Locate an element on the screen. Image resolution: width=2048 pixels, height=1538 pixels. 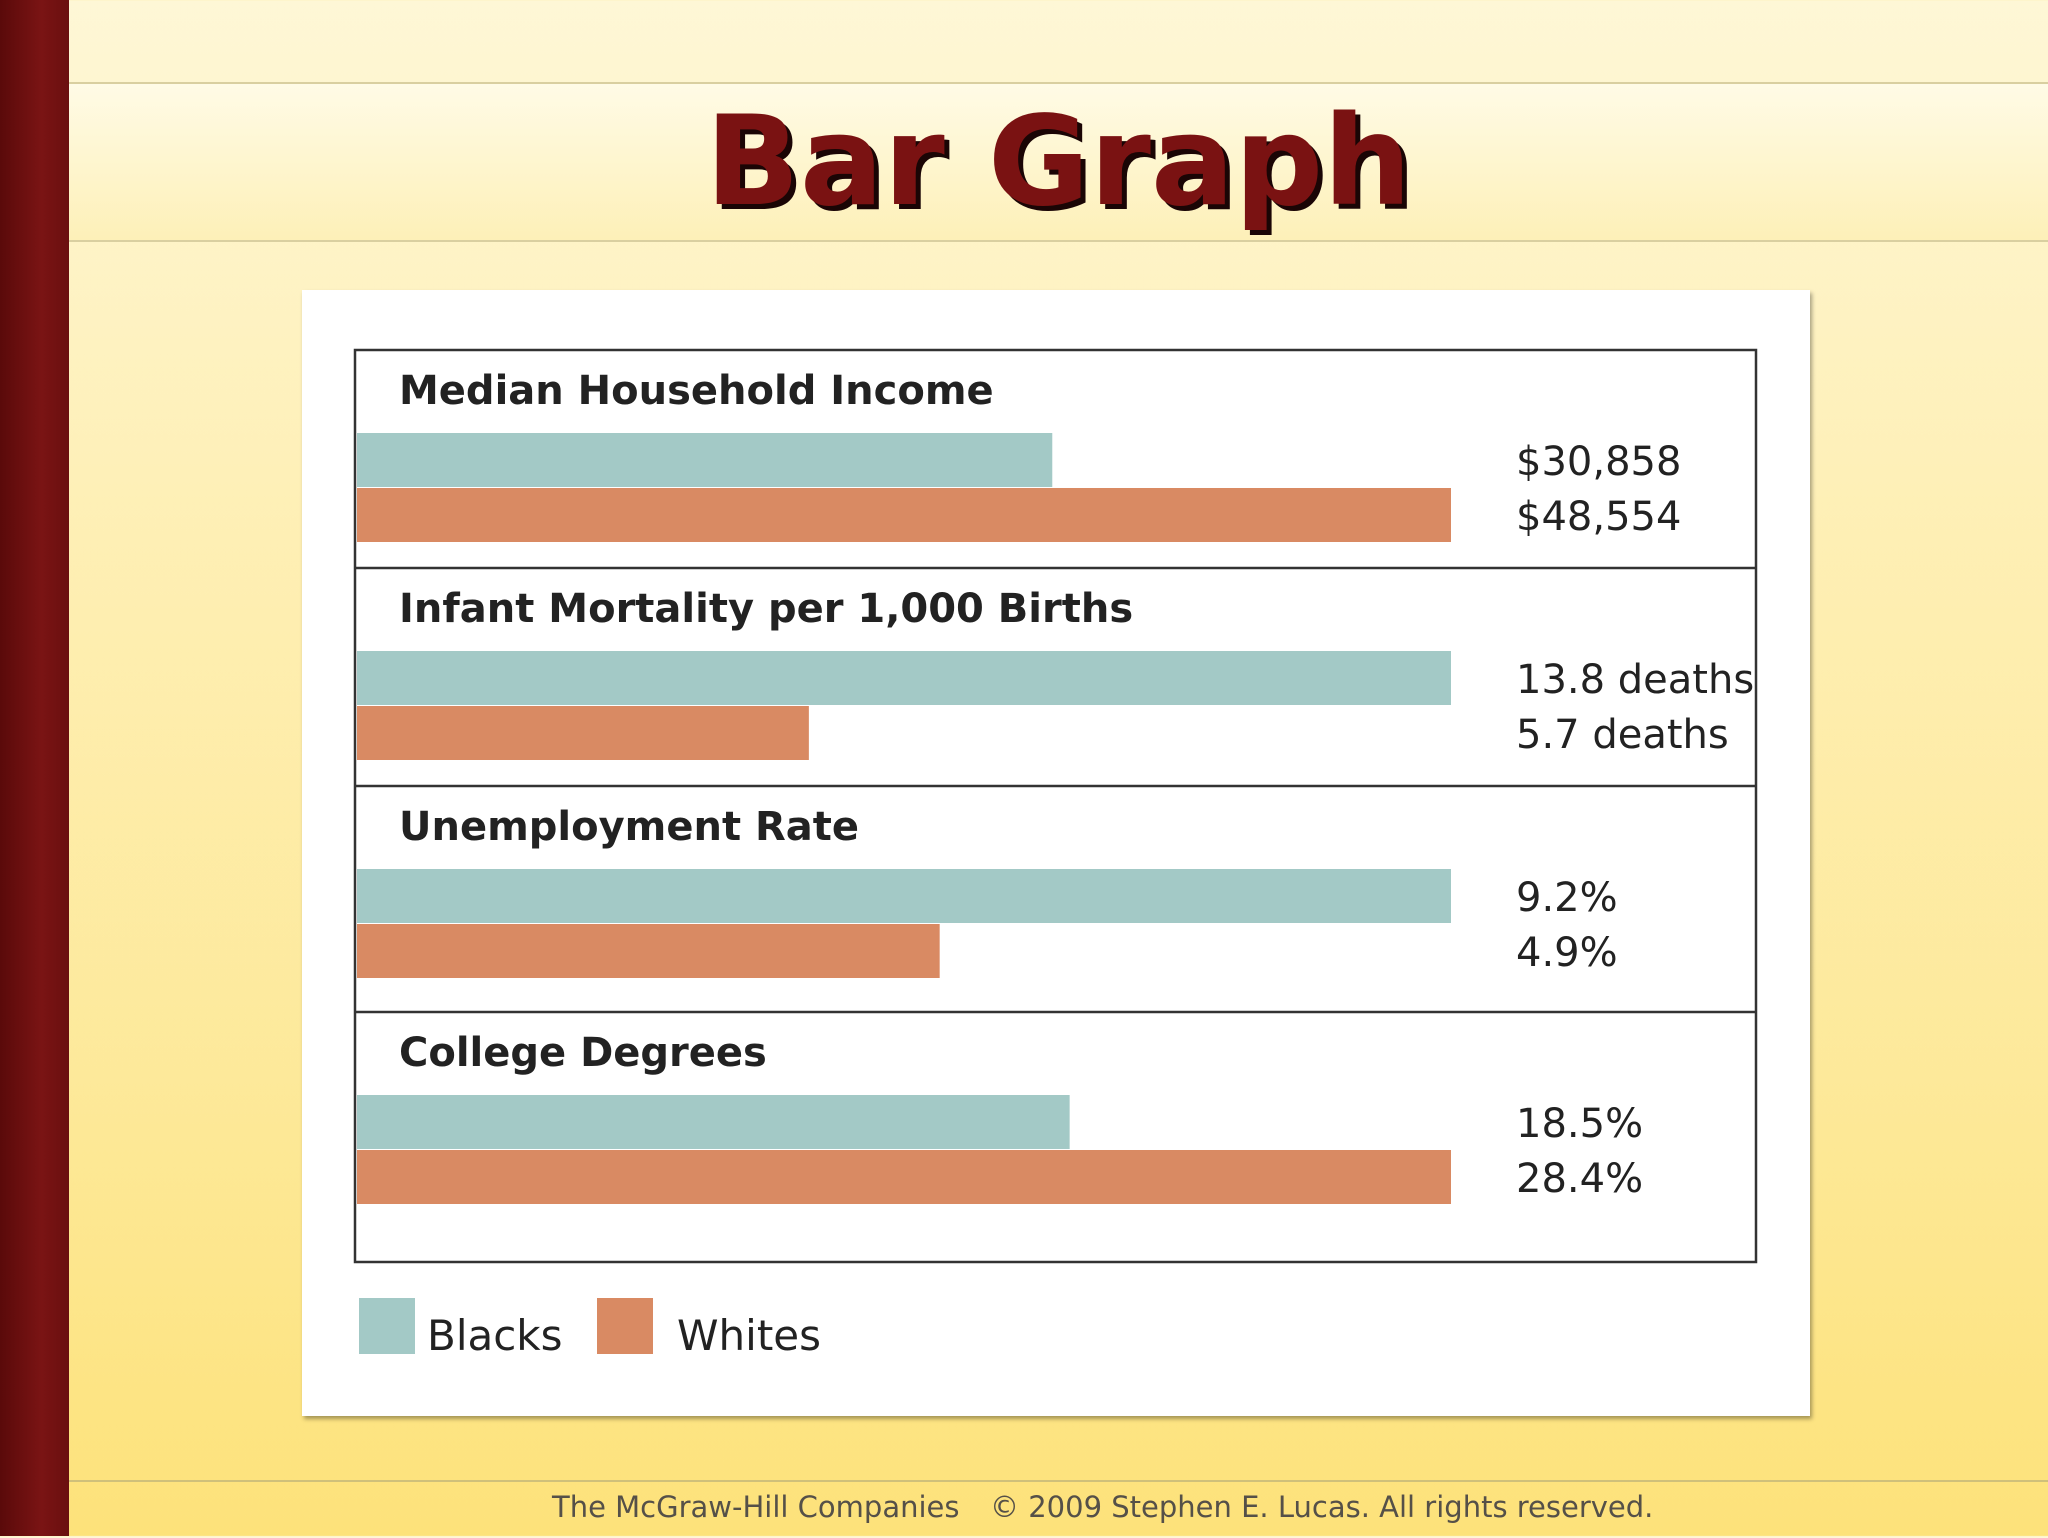
data-label: 13.8 deaths is located at coordinates (1635, 680).